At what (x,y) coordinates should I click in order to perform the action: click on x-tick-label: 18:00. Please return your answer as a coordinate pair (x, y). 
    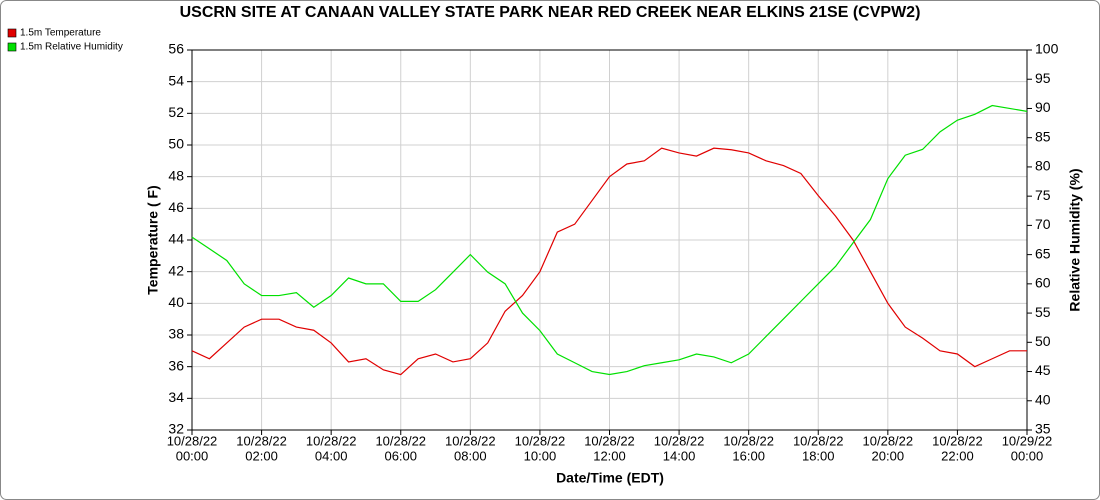
    Looking at the image, I should click on (818, 455).